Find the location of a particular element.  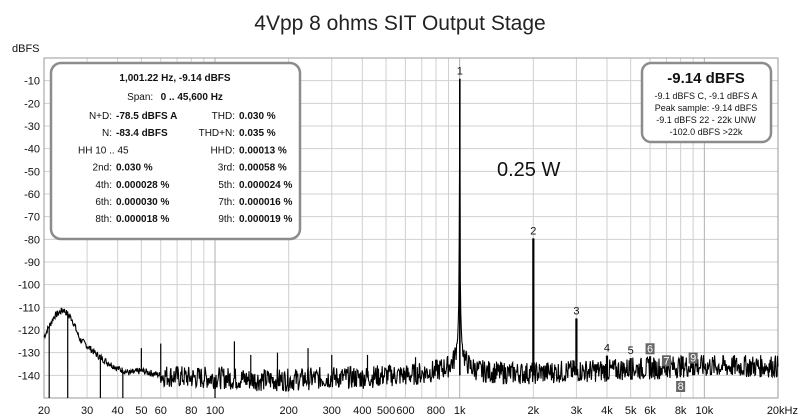

y-tick-label: -90 is located at coordinates (32, 263).